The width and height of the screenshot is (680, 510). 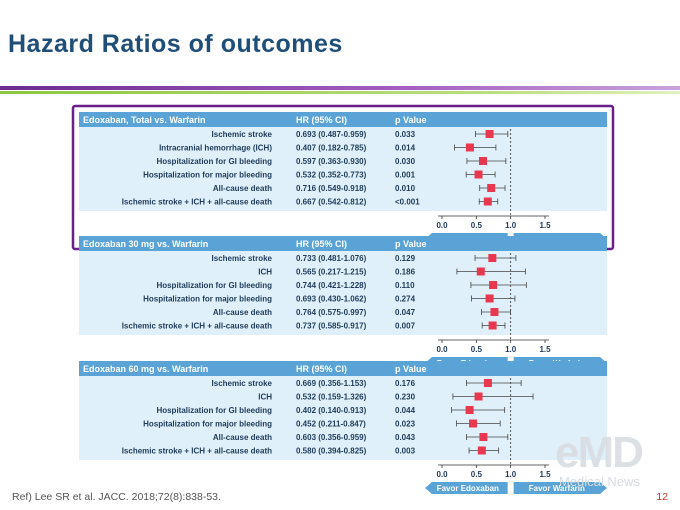 What do you see at coordinates (405, 424) in the screenshot?
I see `p-value: 0.023` at bounding box center [405, 424].